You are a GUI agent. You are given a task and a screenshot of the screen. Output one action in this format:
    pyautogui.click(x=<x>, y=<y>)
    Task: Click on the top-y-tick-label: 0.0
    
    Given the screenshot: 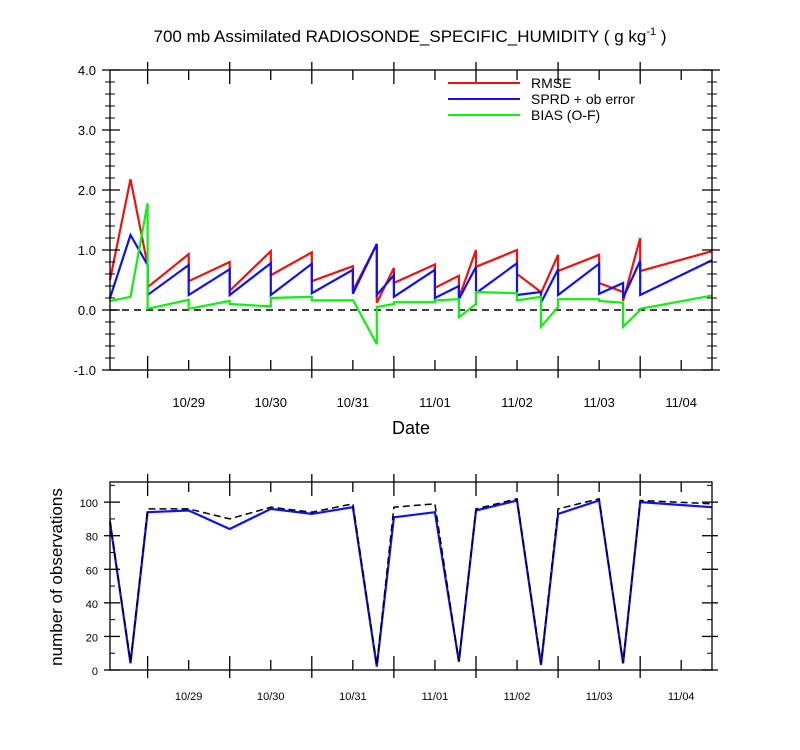 What is the action you would take?
    pyautogui.click(x=87, y=310)
    